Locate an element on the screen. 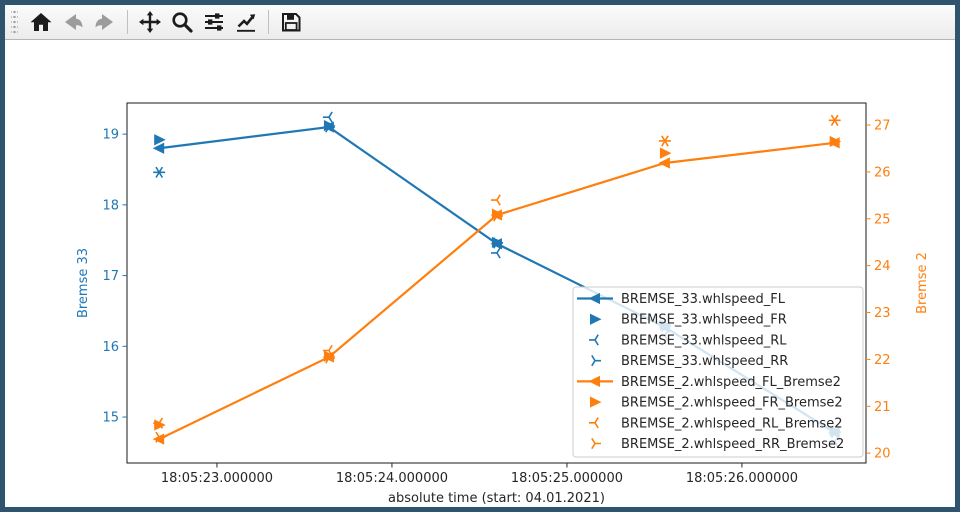  zoom-rect-button is located at coordinates (182, 22).